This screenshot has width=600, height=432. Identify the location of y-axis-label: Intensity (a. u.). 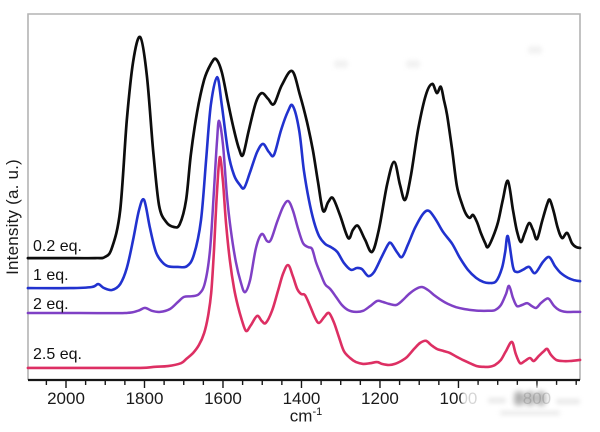
(13, 217).